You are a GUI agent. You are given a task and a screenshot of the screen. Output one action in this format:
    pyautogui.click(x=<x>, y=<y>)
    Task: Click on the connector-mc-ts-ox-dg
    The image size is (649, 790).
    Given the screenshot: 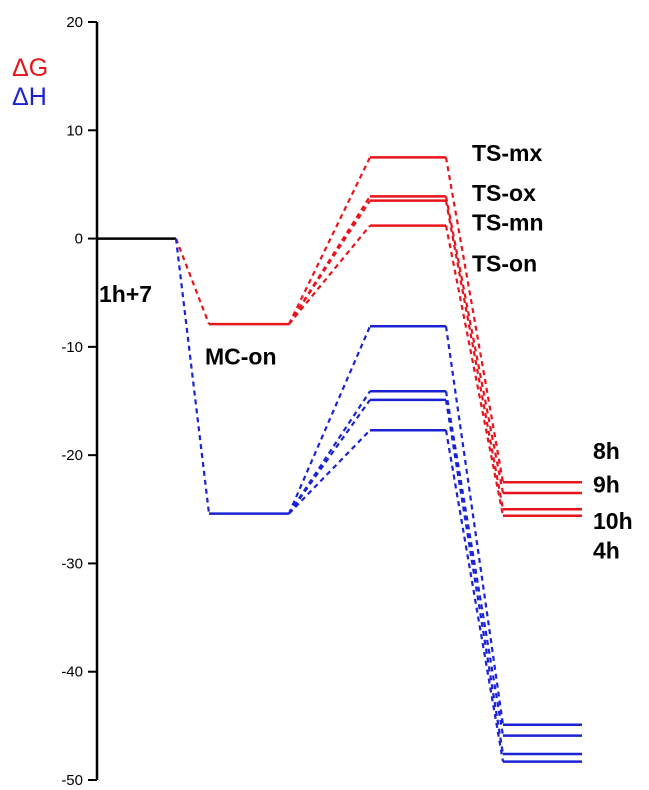 What is the action you would take?
    pyautogui.click(x=329, y=260)
    